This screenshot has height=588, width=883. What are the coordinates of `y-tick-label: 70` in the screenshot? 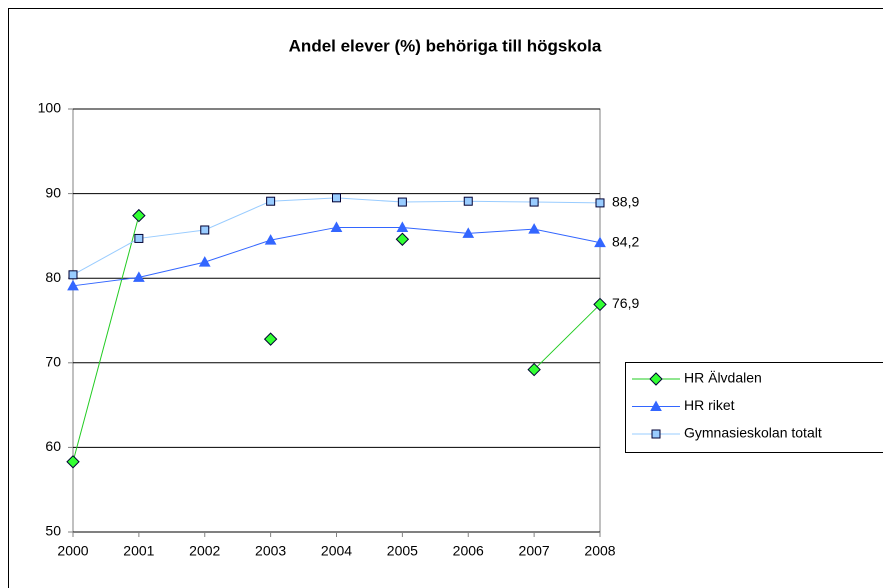 It's located at (53, 362).